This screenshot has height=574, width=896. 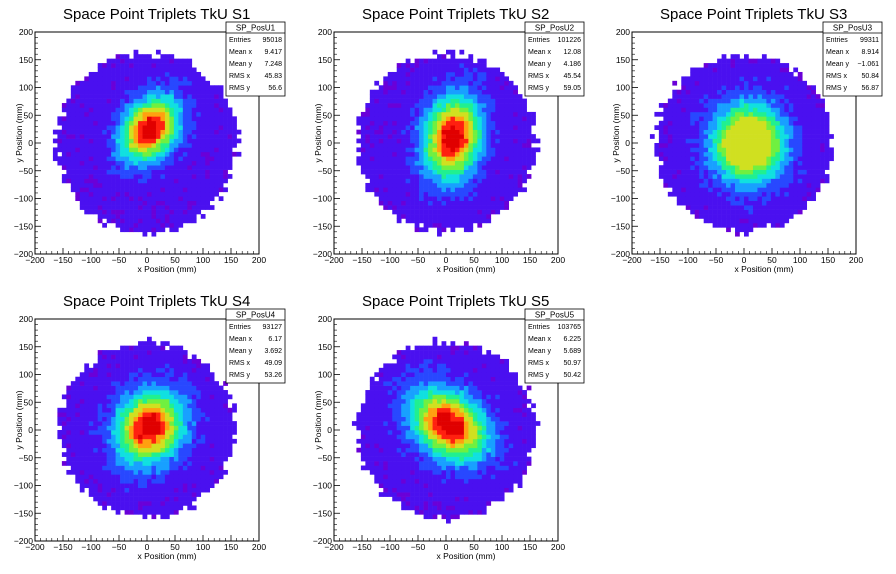 What do you see at coordinates (175, 260) in the screenshot?
I see `x-tick-label: 50` at bounding box center [175, 260].